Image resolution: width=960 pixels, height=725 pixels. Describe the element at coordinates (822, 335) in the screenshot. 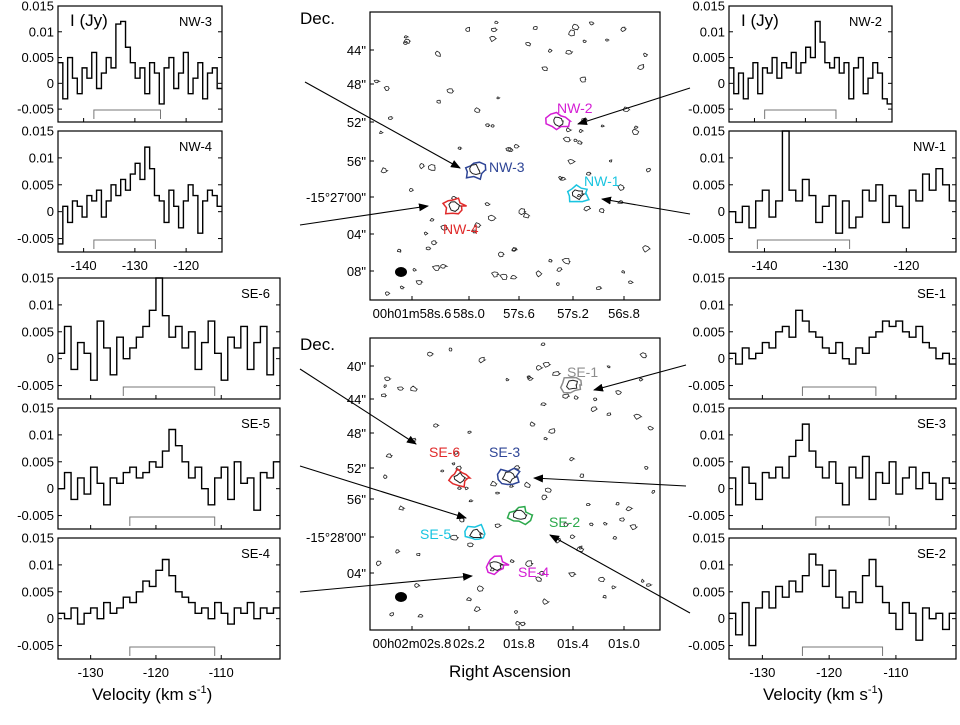

I see `spectrum-panel-se-1: 0.015 0.01 0.005 0 -0.005 SE-1` at that location.